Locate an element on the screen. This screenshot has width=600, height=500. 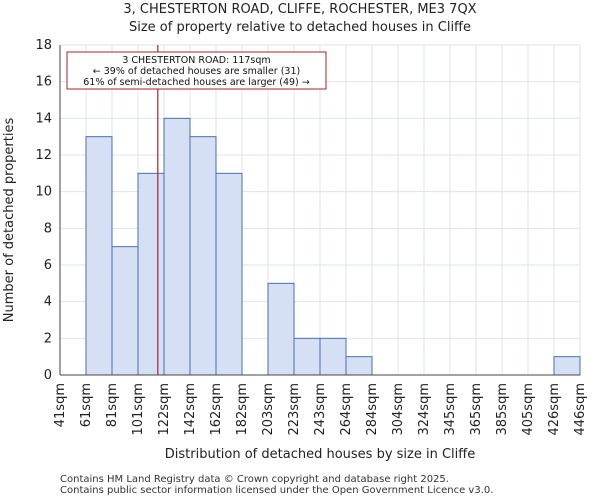
y-tick-label: 16 is located at coordinates (43, 82).